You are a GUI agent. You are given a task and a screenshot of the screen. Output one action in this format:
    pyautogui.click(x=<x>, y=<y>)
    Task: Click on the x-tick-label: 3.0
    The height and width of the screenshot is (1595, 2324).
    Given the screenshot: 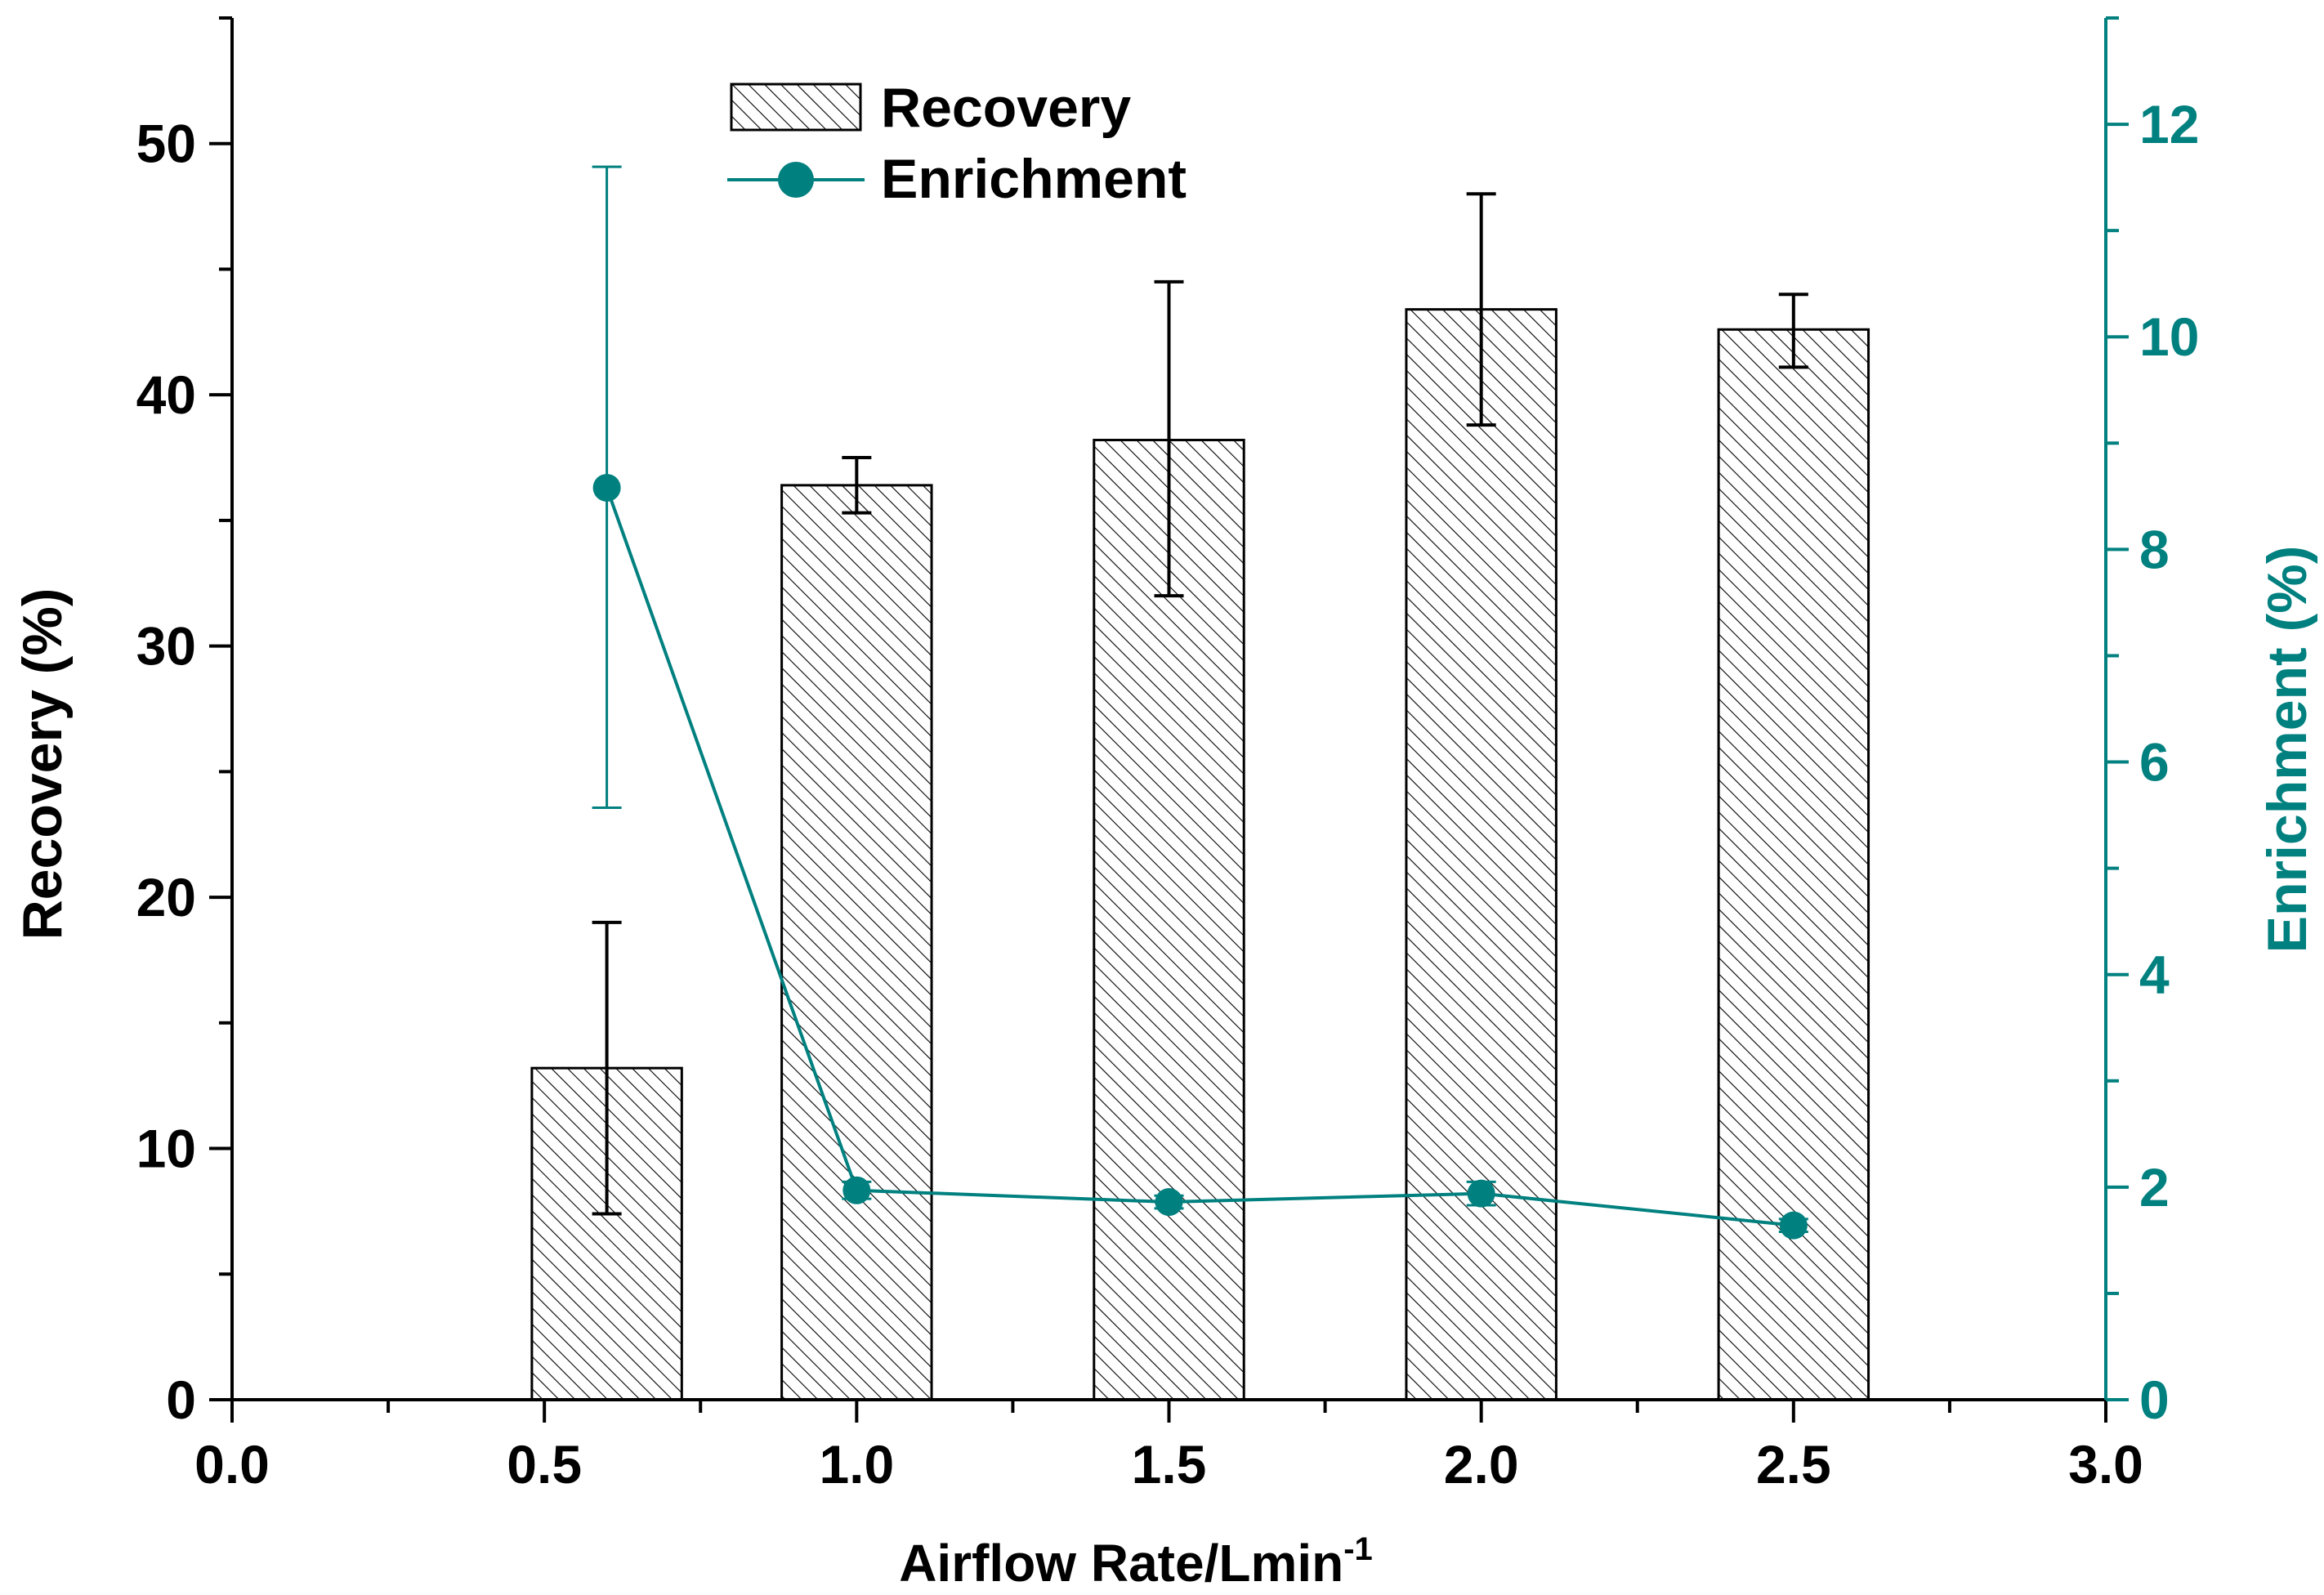 What is the action you would take?
    pyautogui.click(x=2105, y=1464)
    